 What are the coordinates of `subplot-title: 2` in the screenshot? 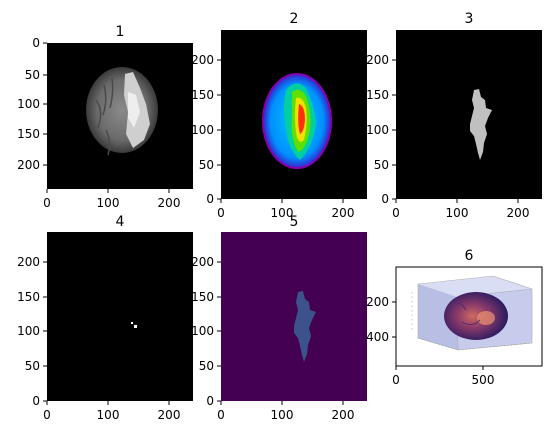 It's located at (294, 19).